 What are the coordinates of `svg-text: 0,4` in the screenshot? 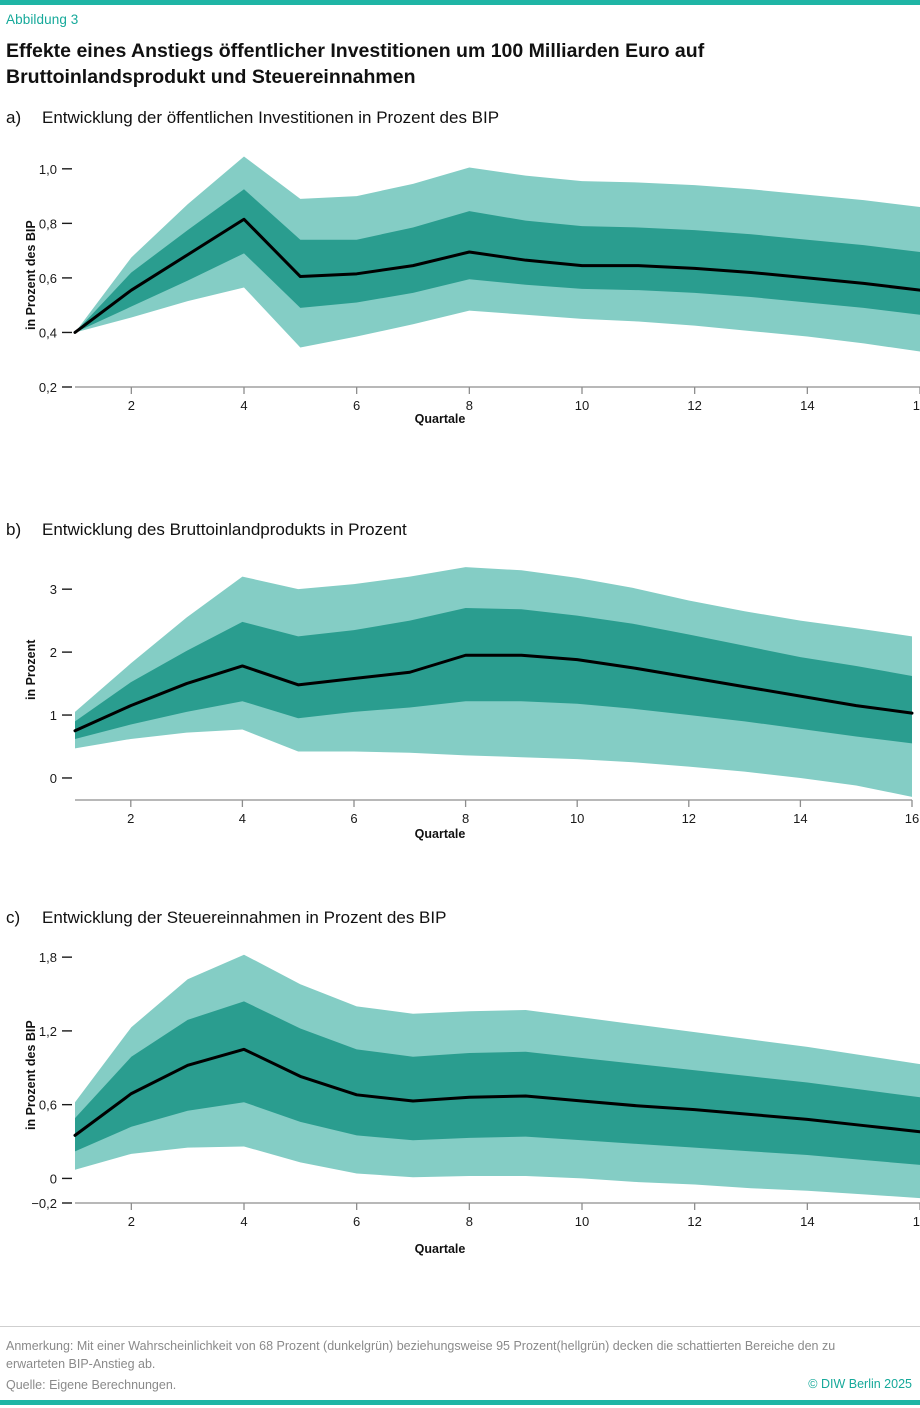 It's located at (48, 332).